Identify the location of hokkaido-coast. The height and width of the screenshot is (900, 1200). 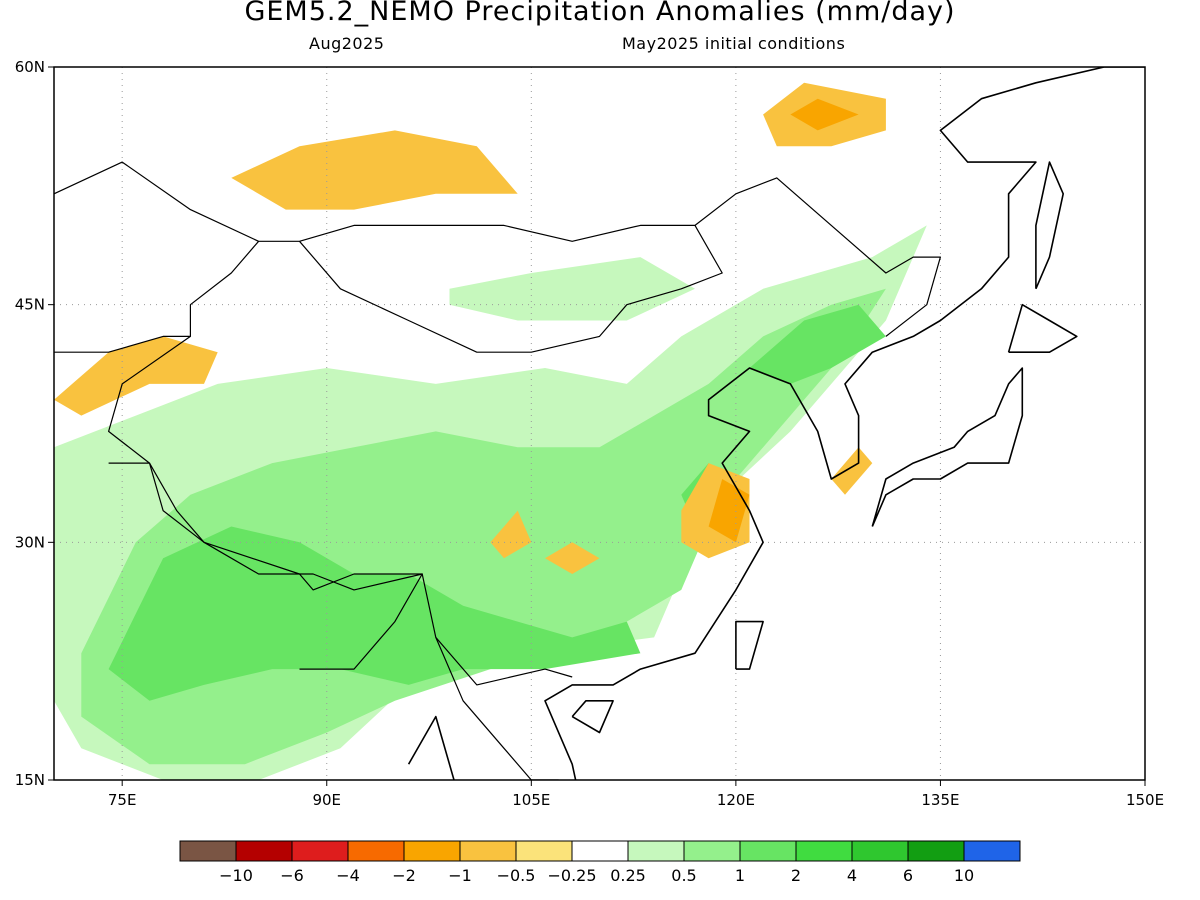
(1042, 328).